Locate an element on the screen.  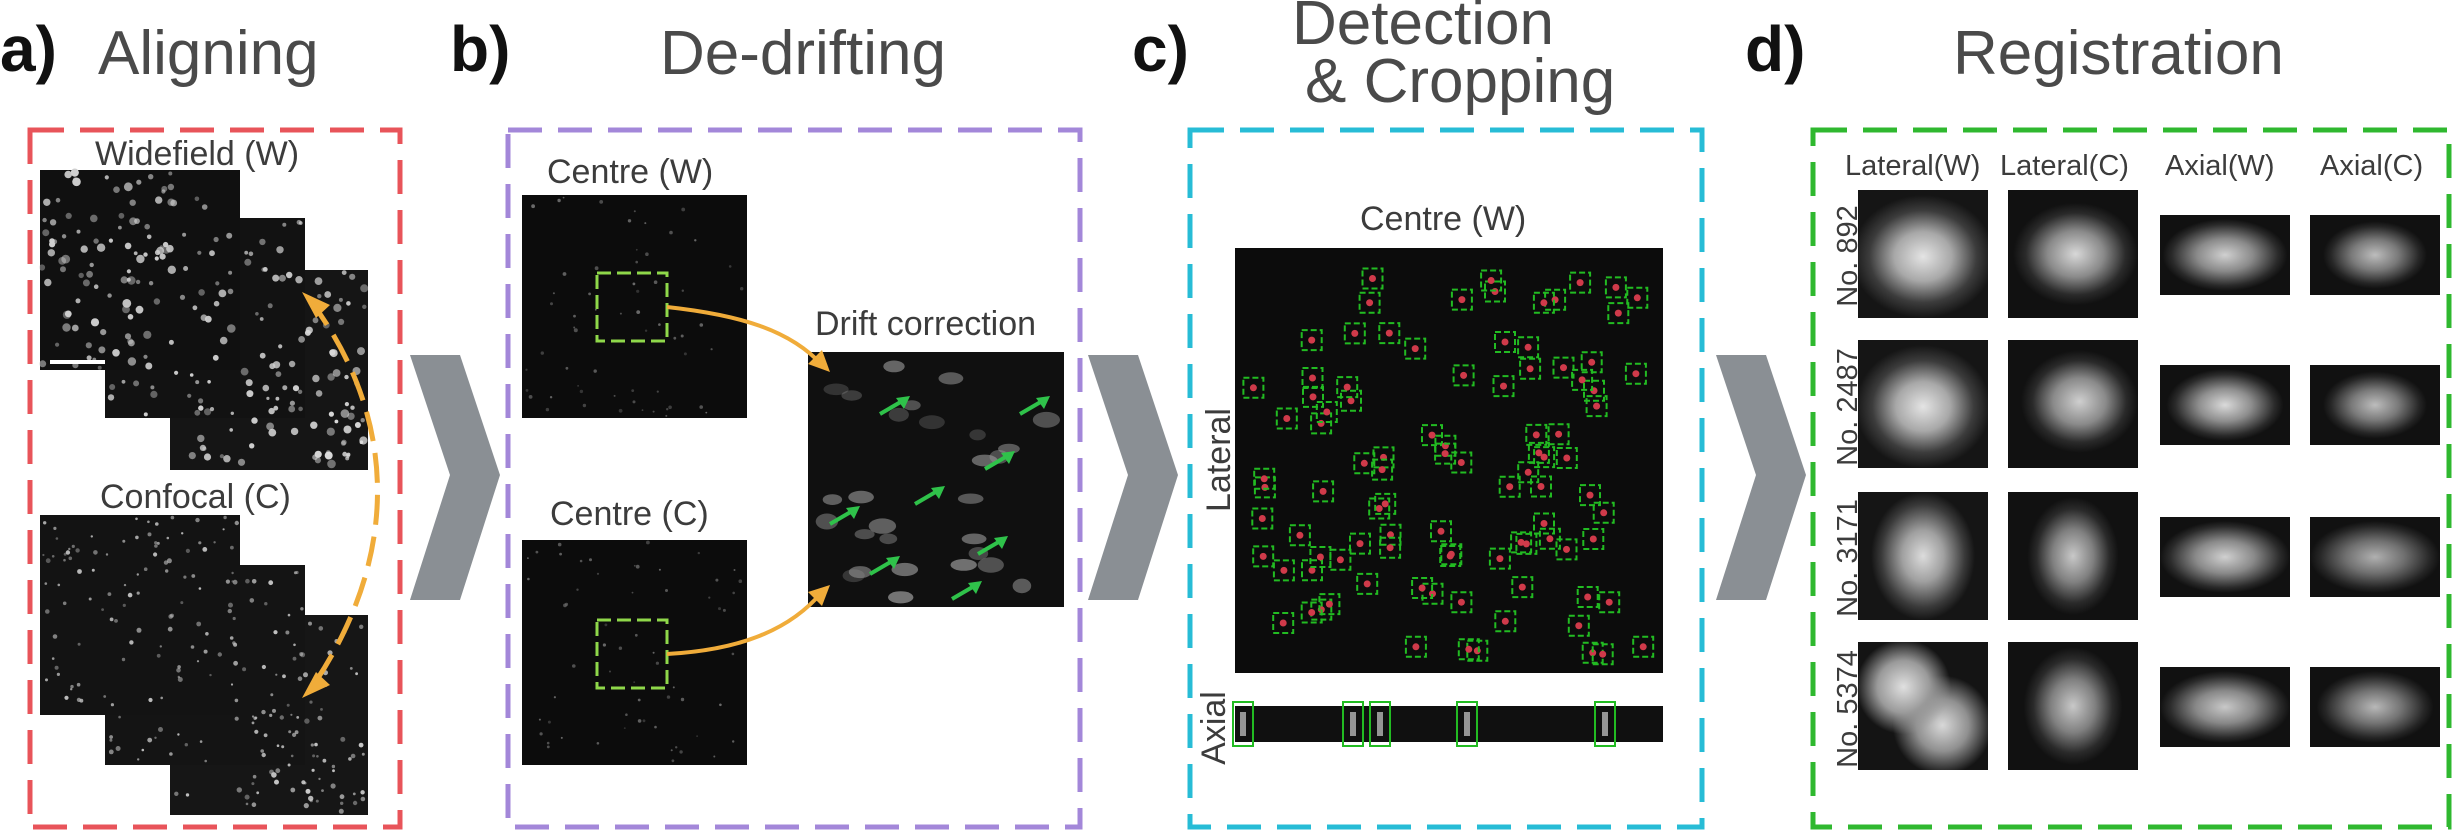
axial-strip is located at coordinates (1449, 724).